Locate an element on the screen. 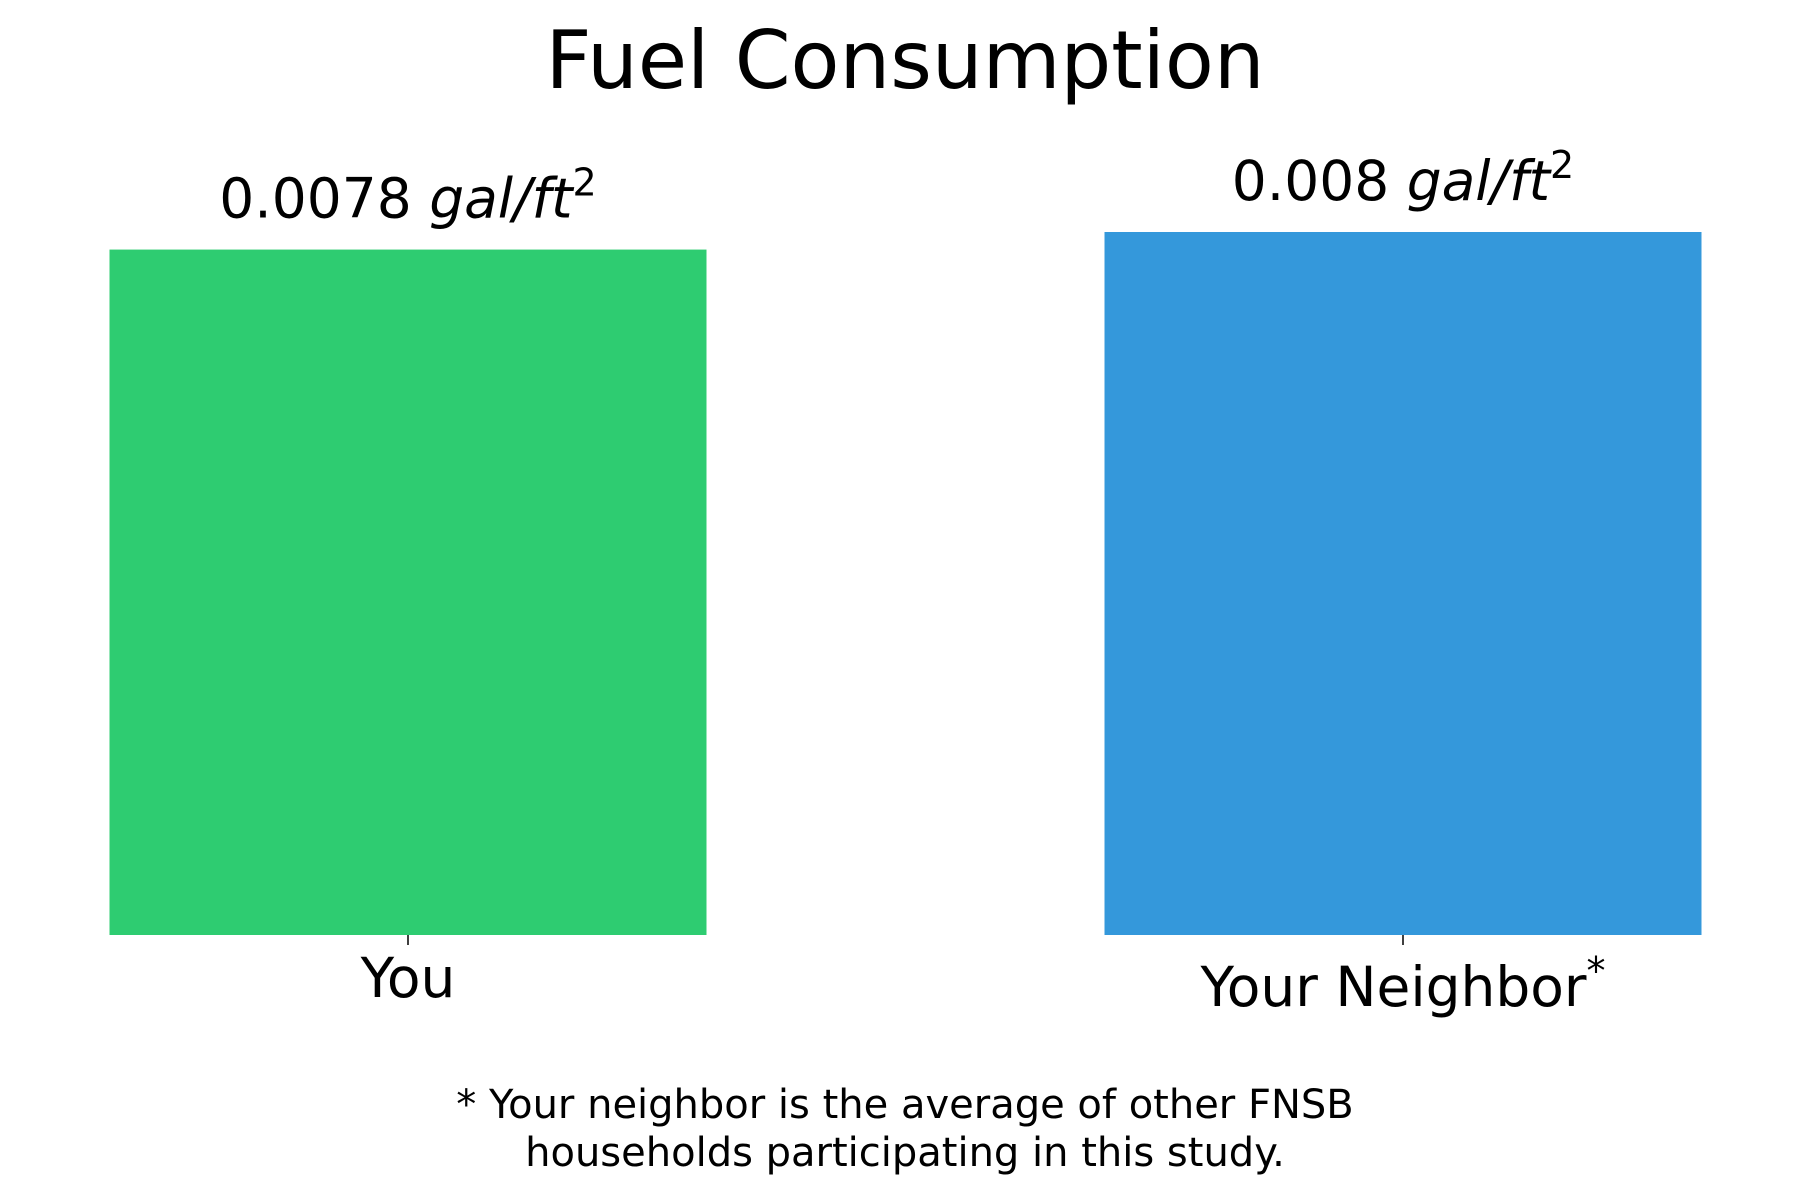 This screenshot has height=1200, width=1800. data-label: 0.008 gal/ft2 is located at coordinates (1403, 178).